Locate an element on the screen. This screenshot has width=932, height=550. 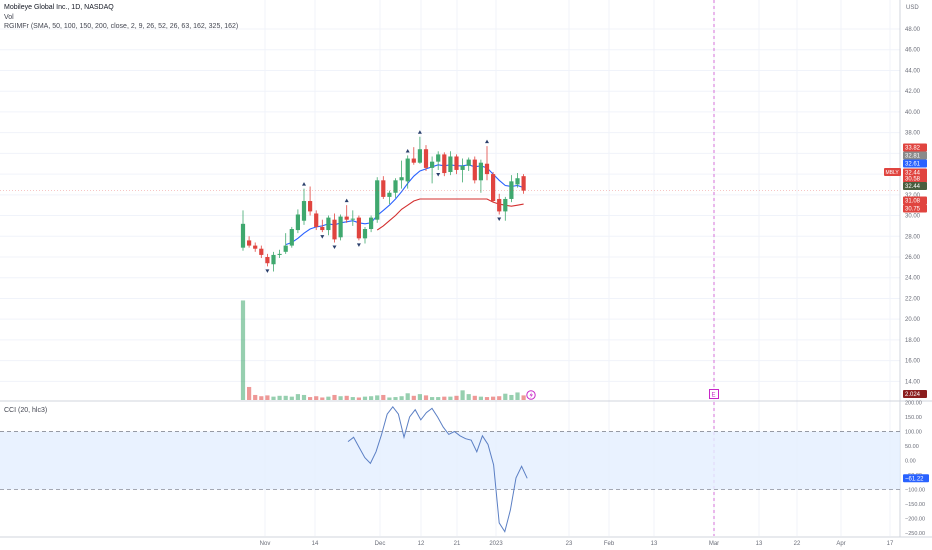
price-axis-label: 42.00 is located at coordinates (913, 92).